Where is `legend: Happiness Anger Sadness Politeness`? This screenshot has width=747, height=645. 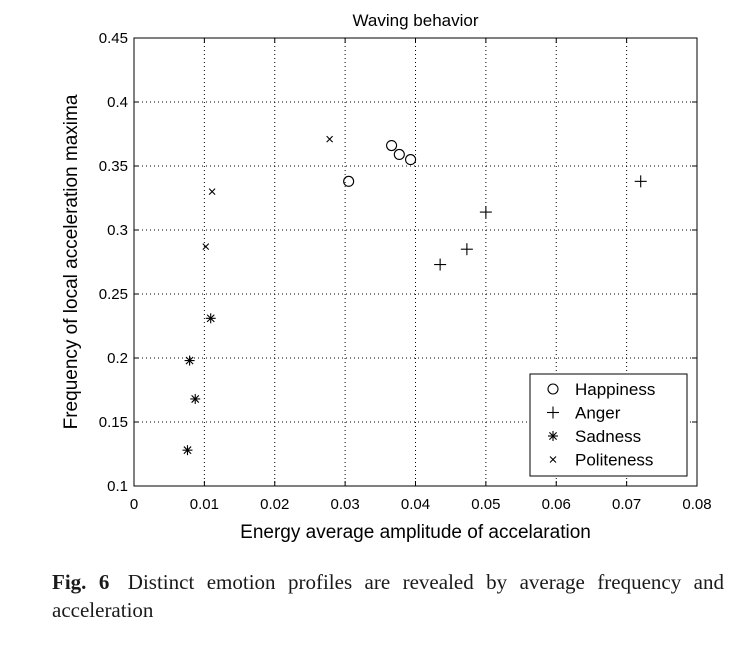
legend: Happiness Anger Sadness Politeness is located at coordinates (608, 425).